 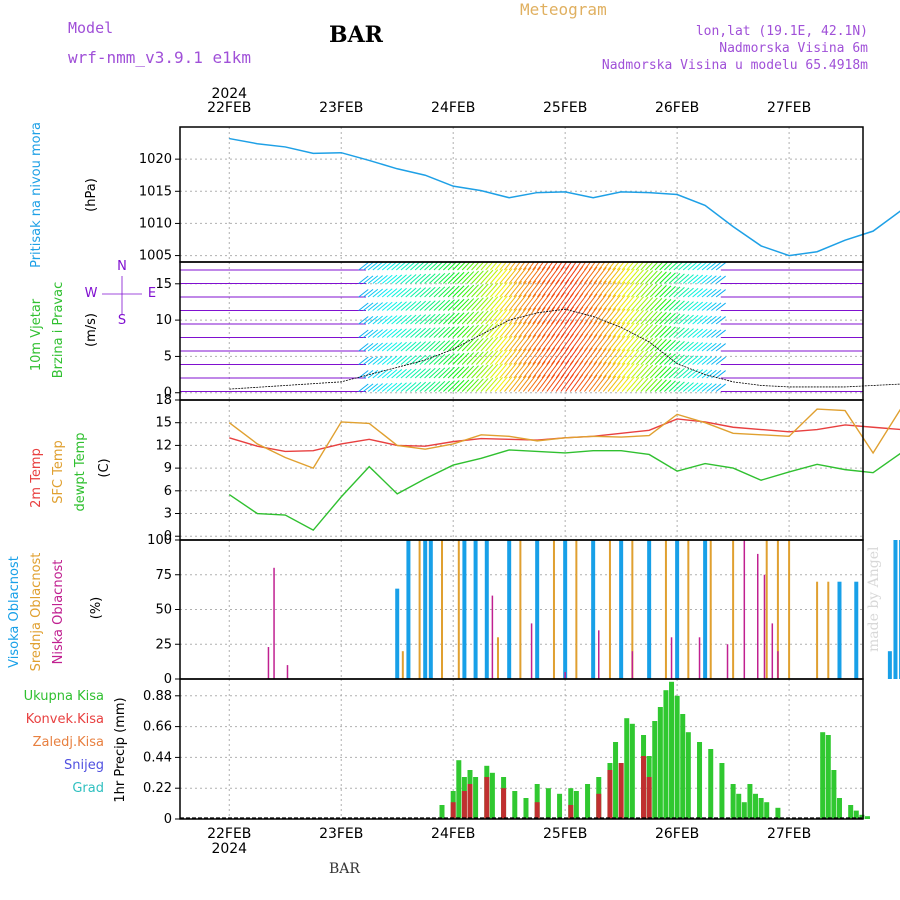 I want to click on year-label-bottom: 2024, so click(x=229, y=849).